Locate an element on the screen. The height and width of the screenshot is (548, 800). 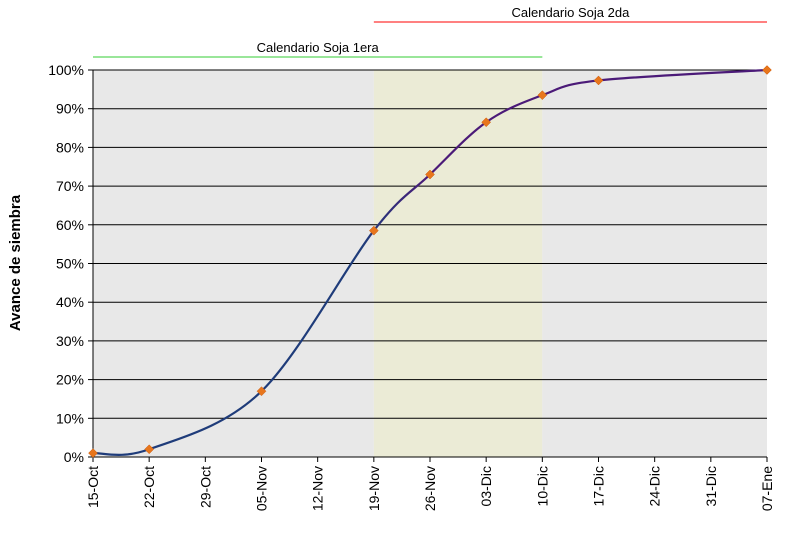
x-tick-label: 26-Nov is located at coordinates (430, 488).